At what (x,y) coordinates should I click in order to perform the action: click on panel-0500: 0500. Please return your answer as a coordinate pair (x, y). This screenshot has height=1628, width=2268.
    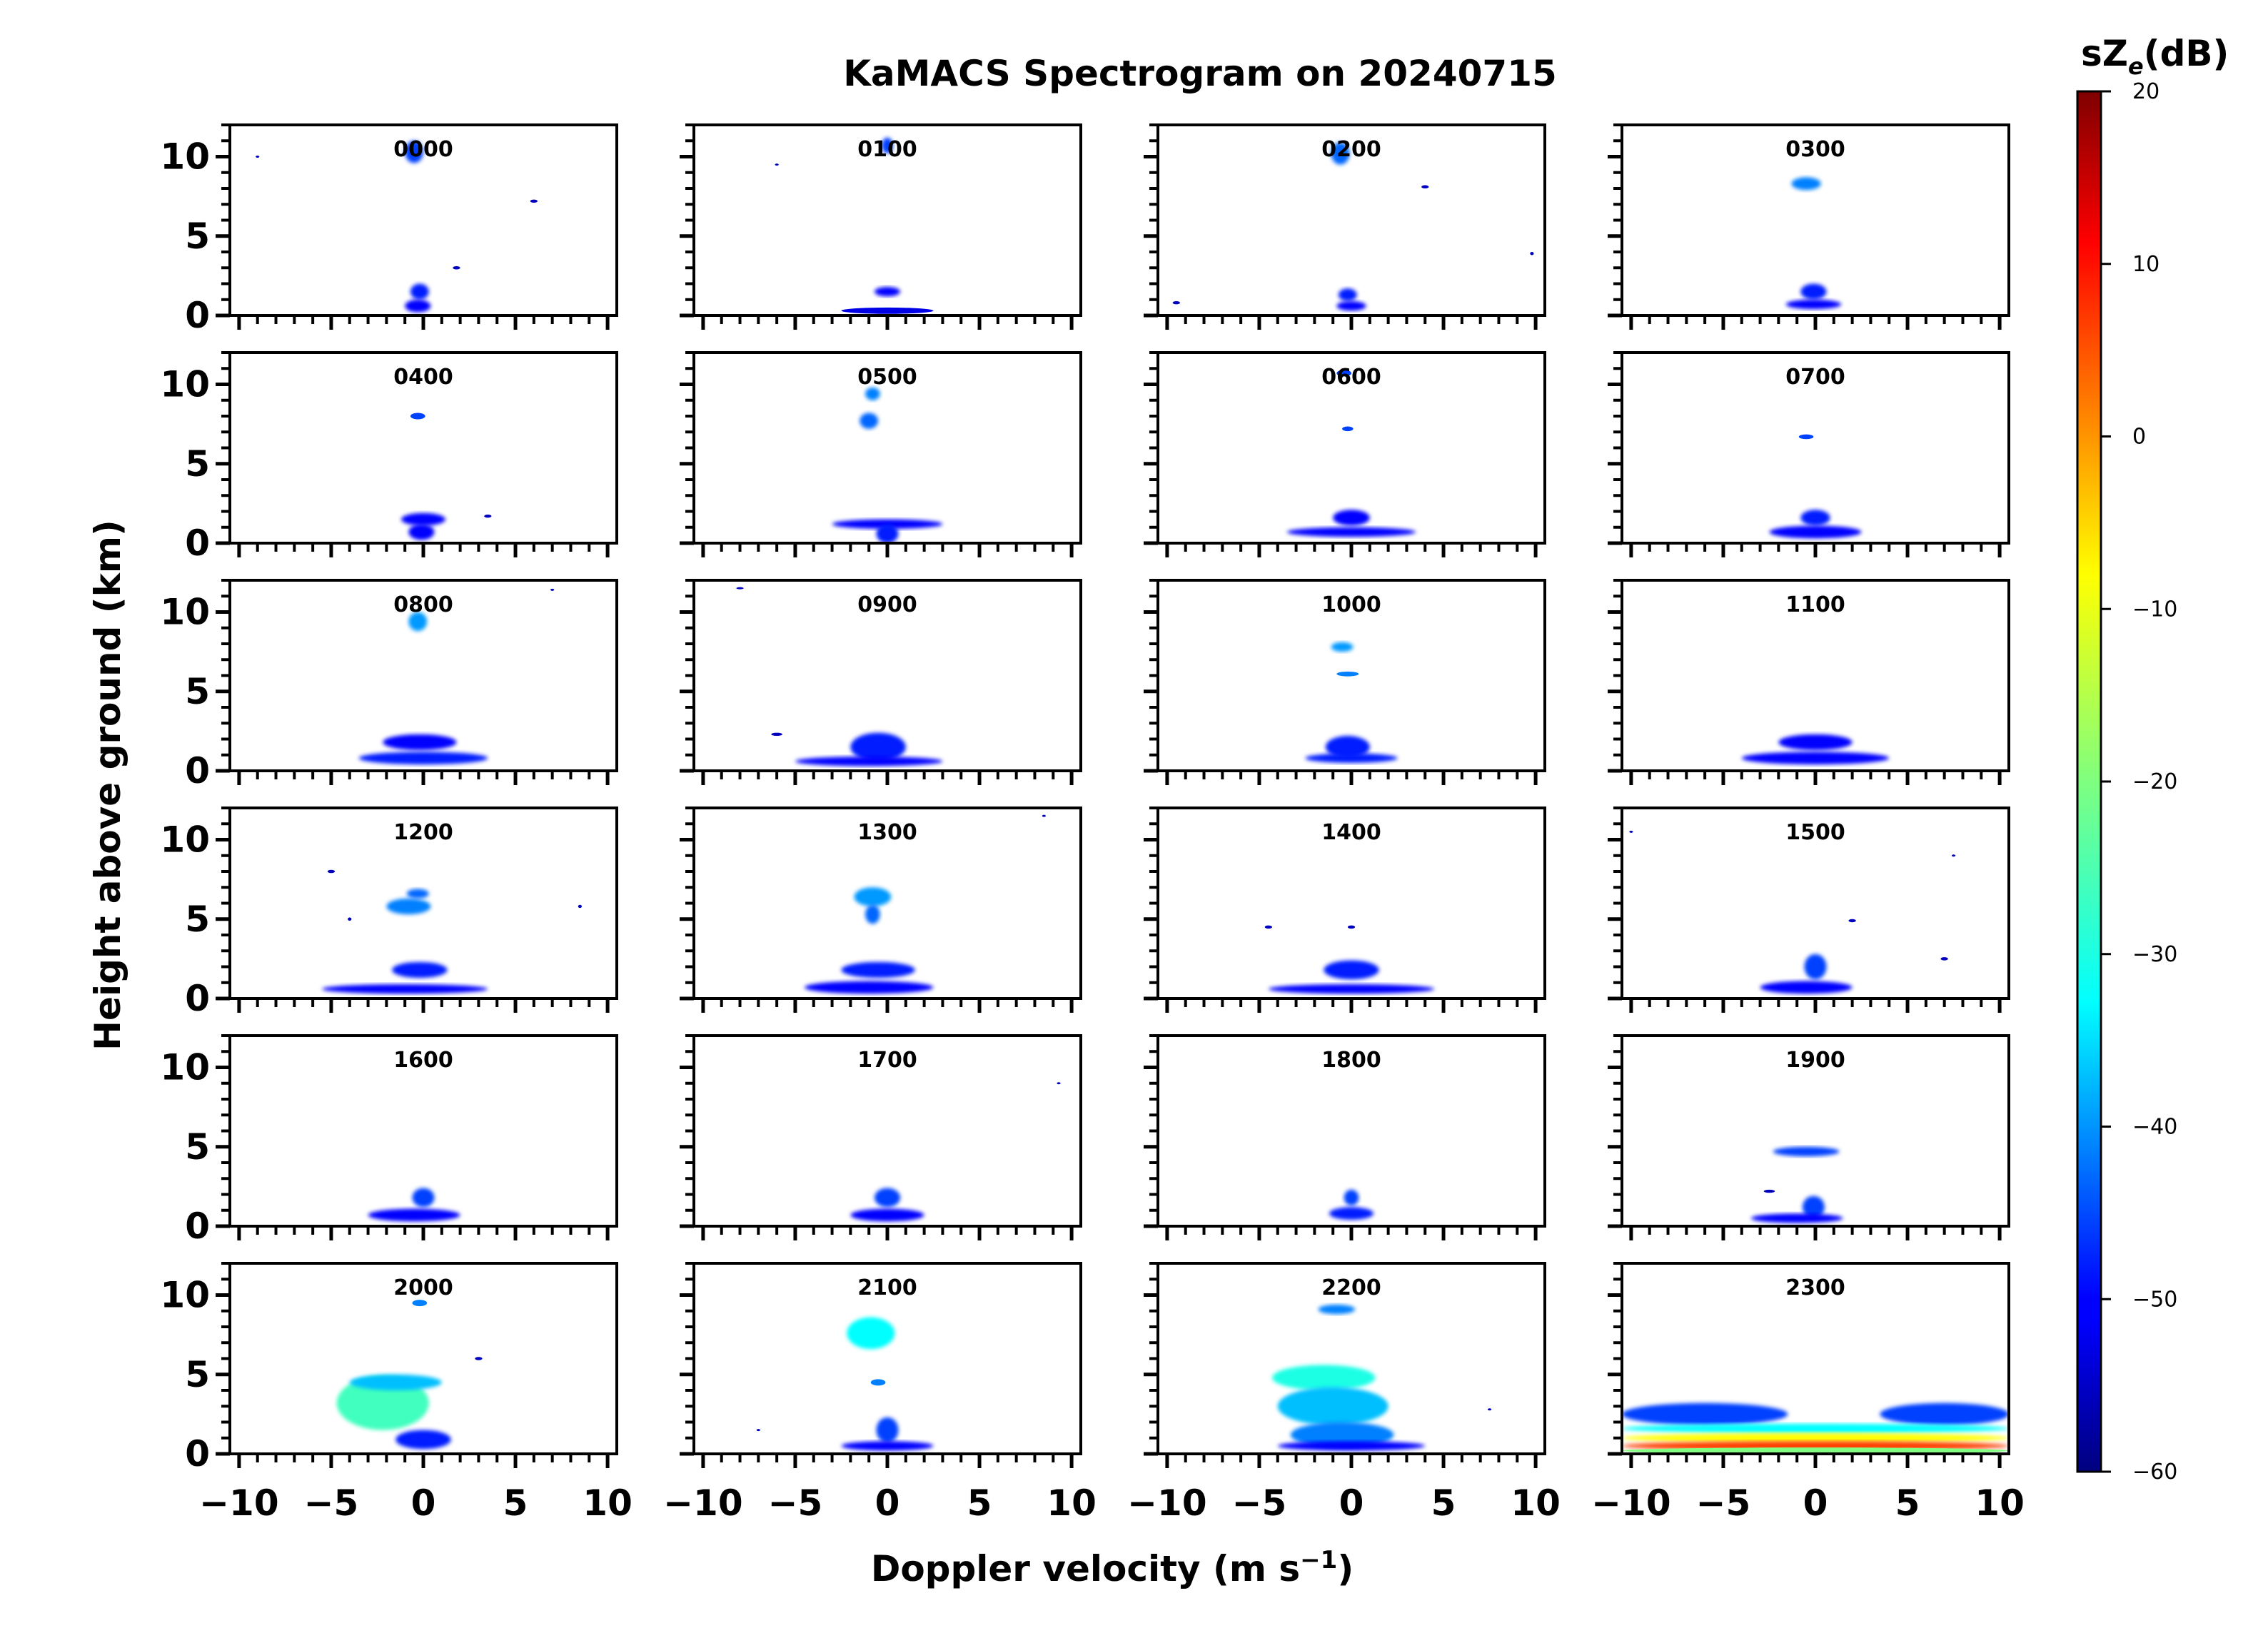
    Looking at the image, I should click on (881, 454).